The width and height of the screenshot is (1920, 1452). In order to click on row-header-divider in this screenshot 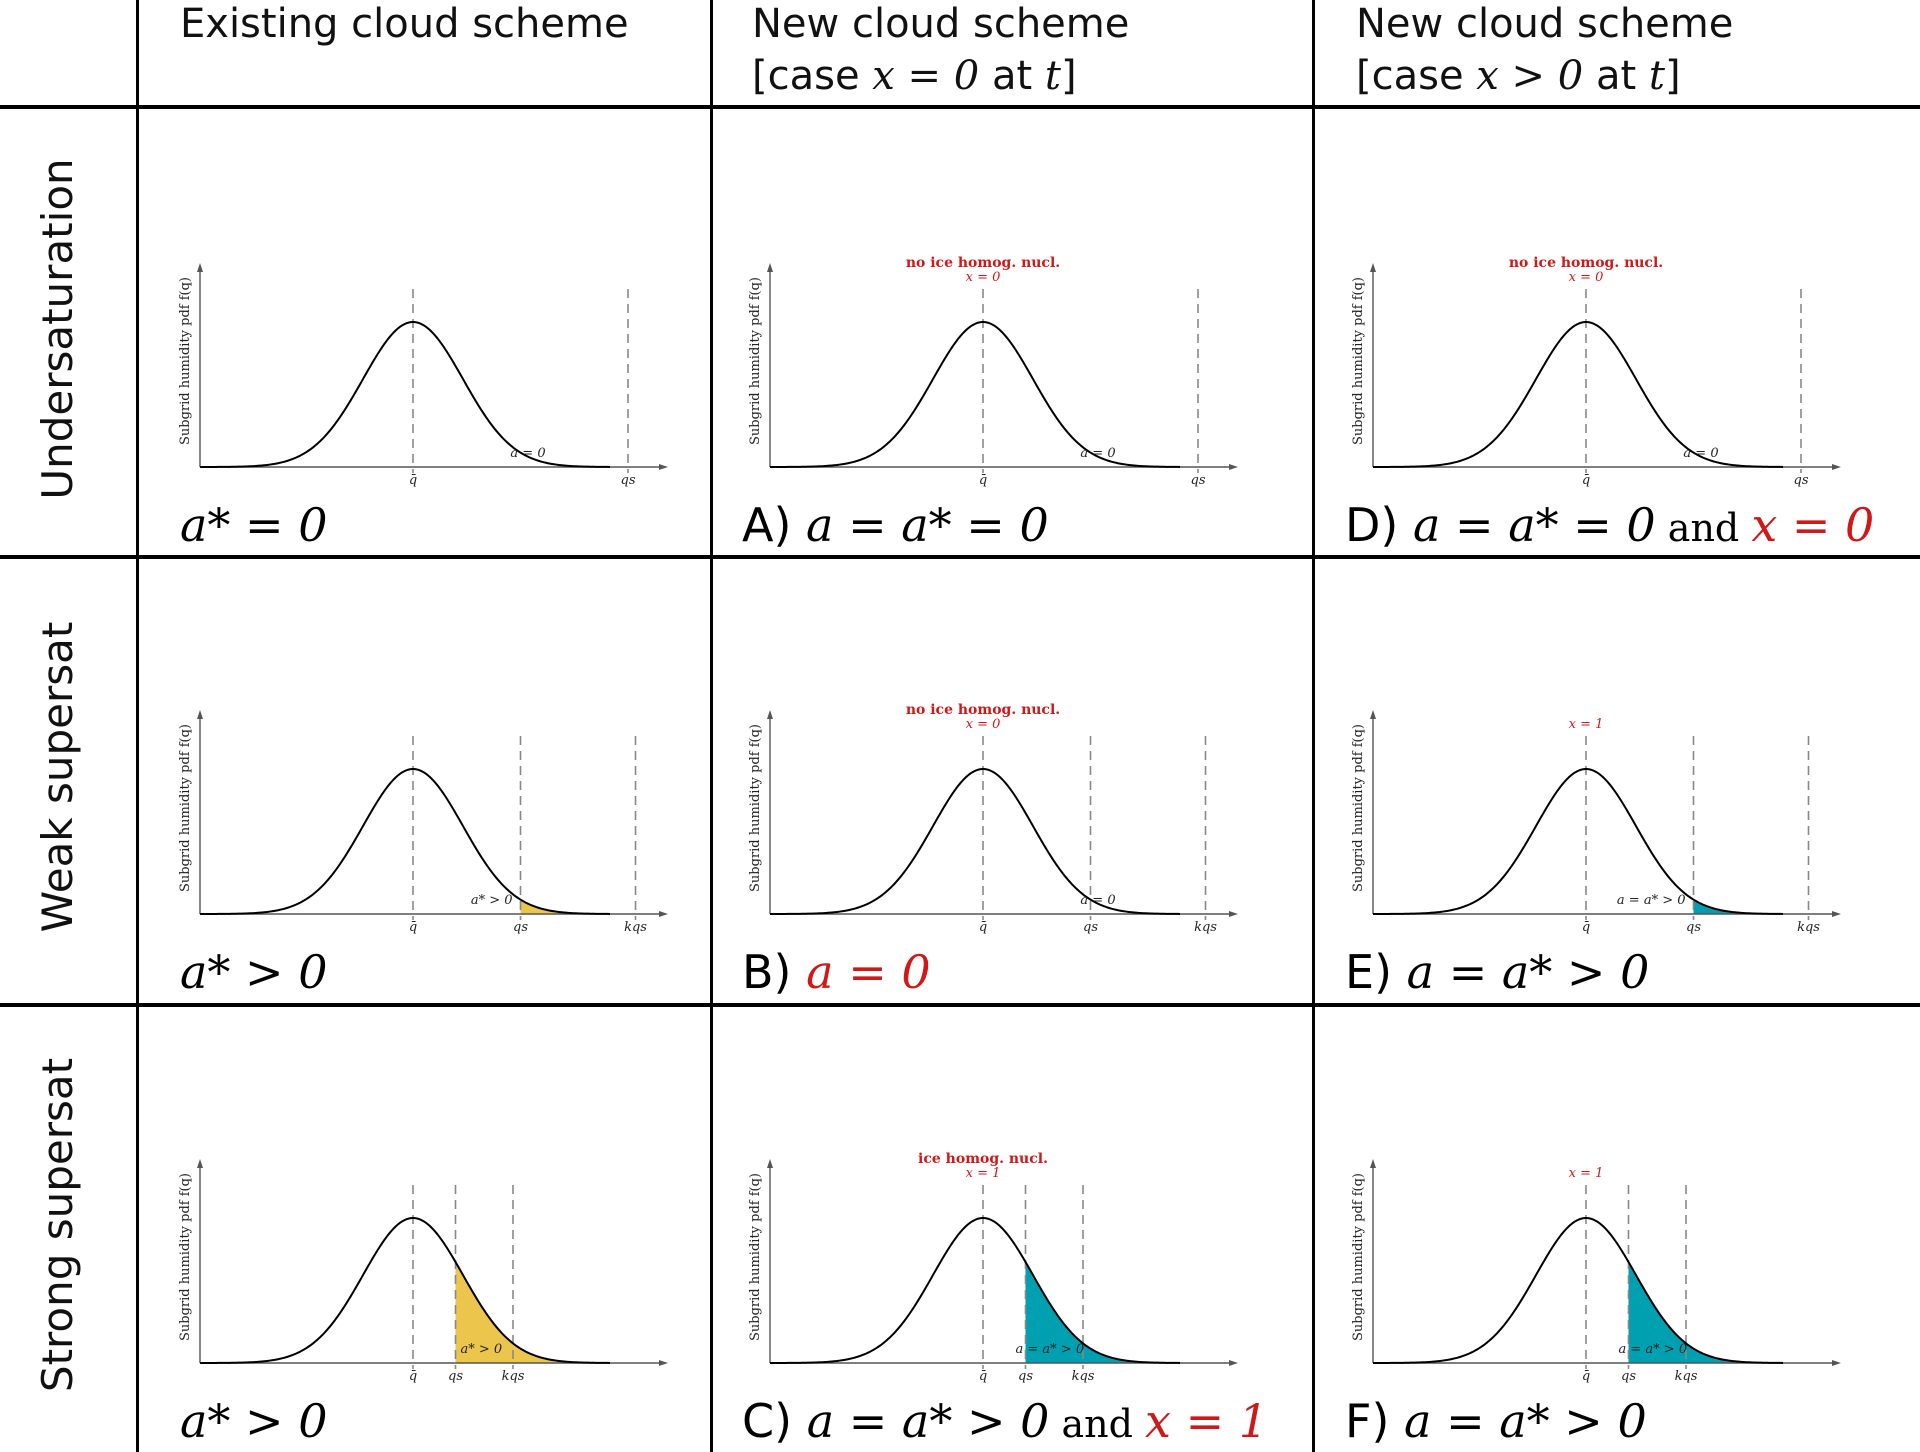, I will do `click(137, 726)`.